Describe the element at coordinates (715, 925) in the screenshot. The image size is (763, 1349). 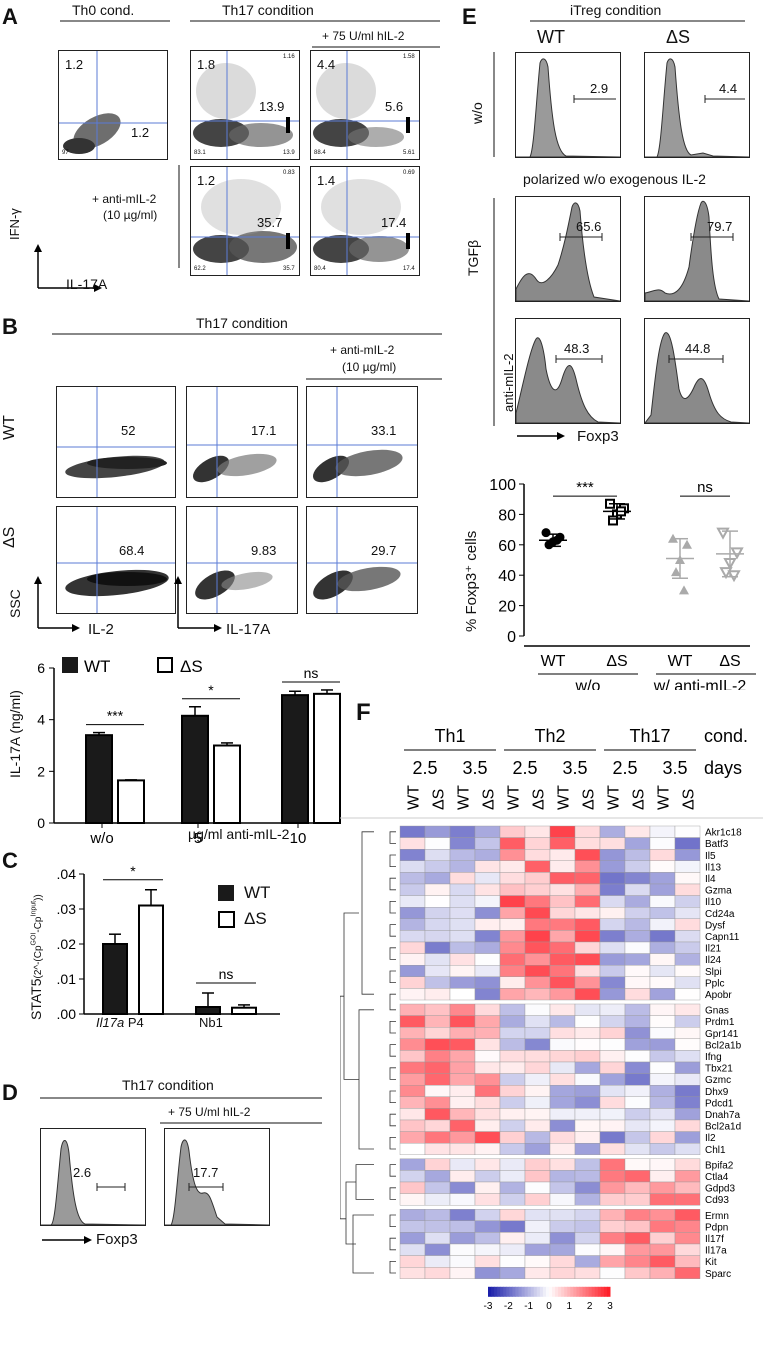
I see `gene-label: Dysf` at that location.